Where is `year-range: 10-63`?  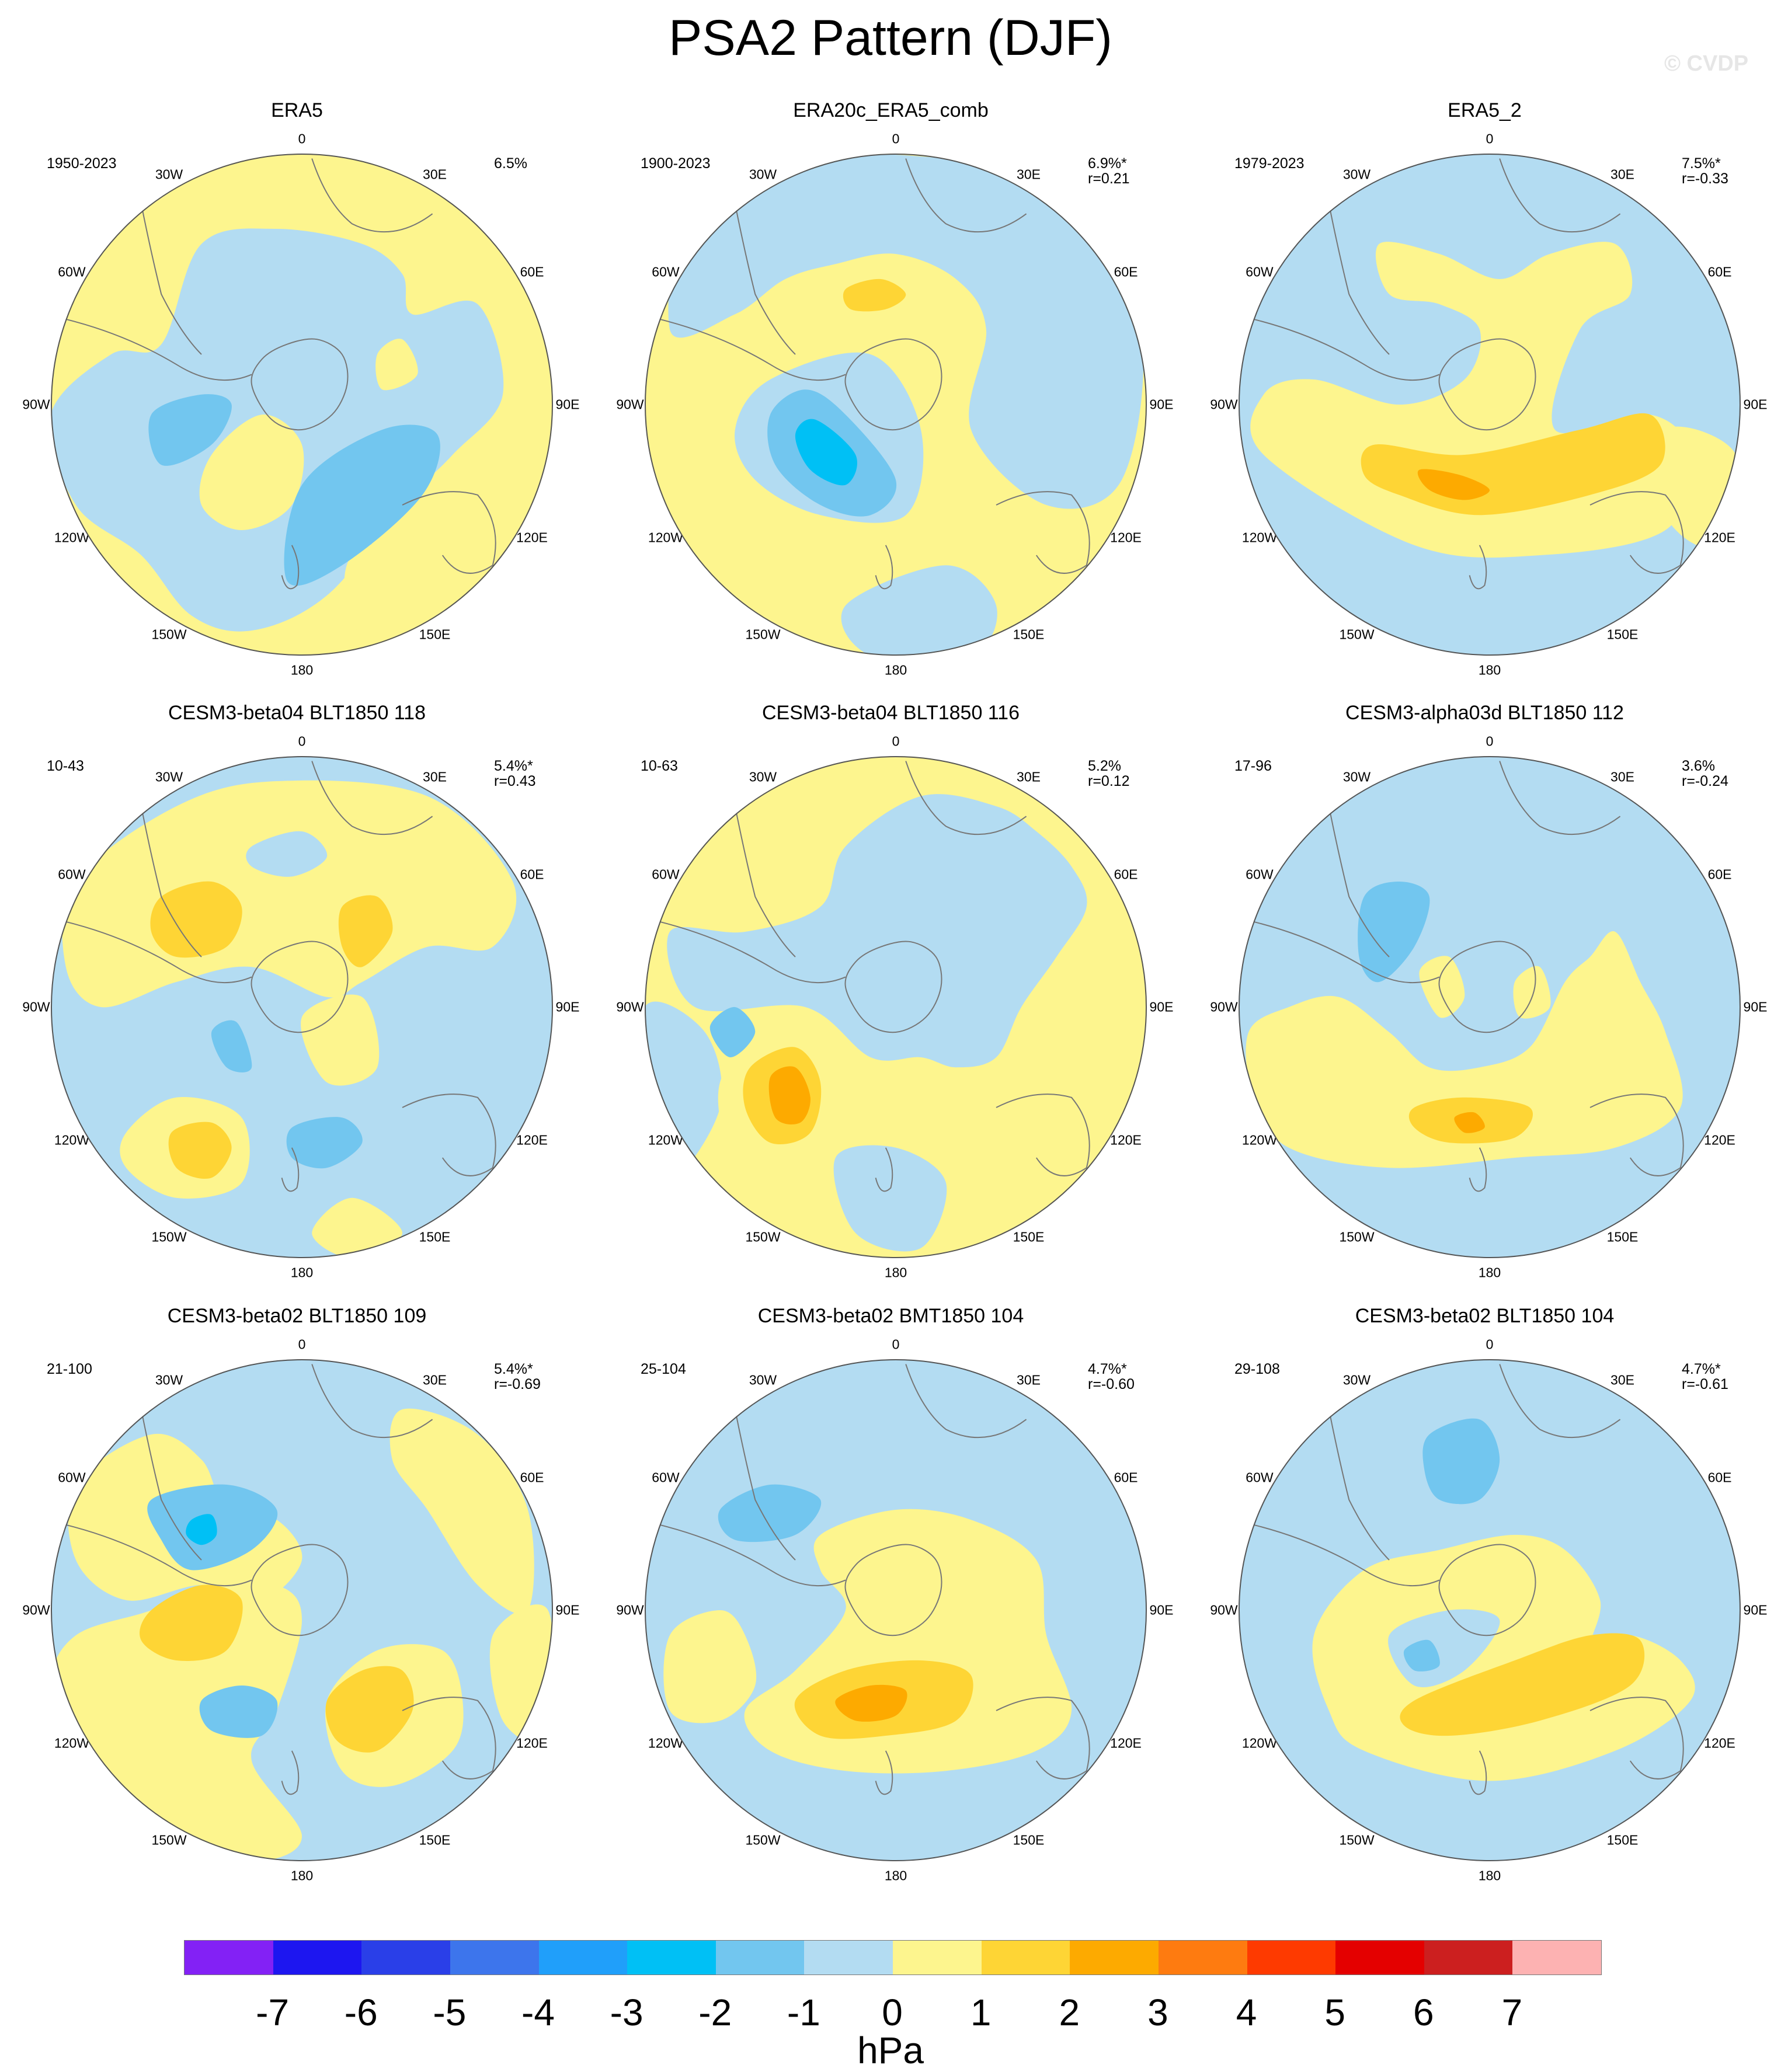
year-range: 10-63 is located at coordinates (659, 766).